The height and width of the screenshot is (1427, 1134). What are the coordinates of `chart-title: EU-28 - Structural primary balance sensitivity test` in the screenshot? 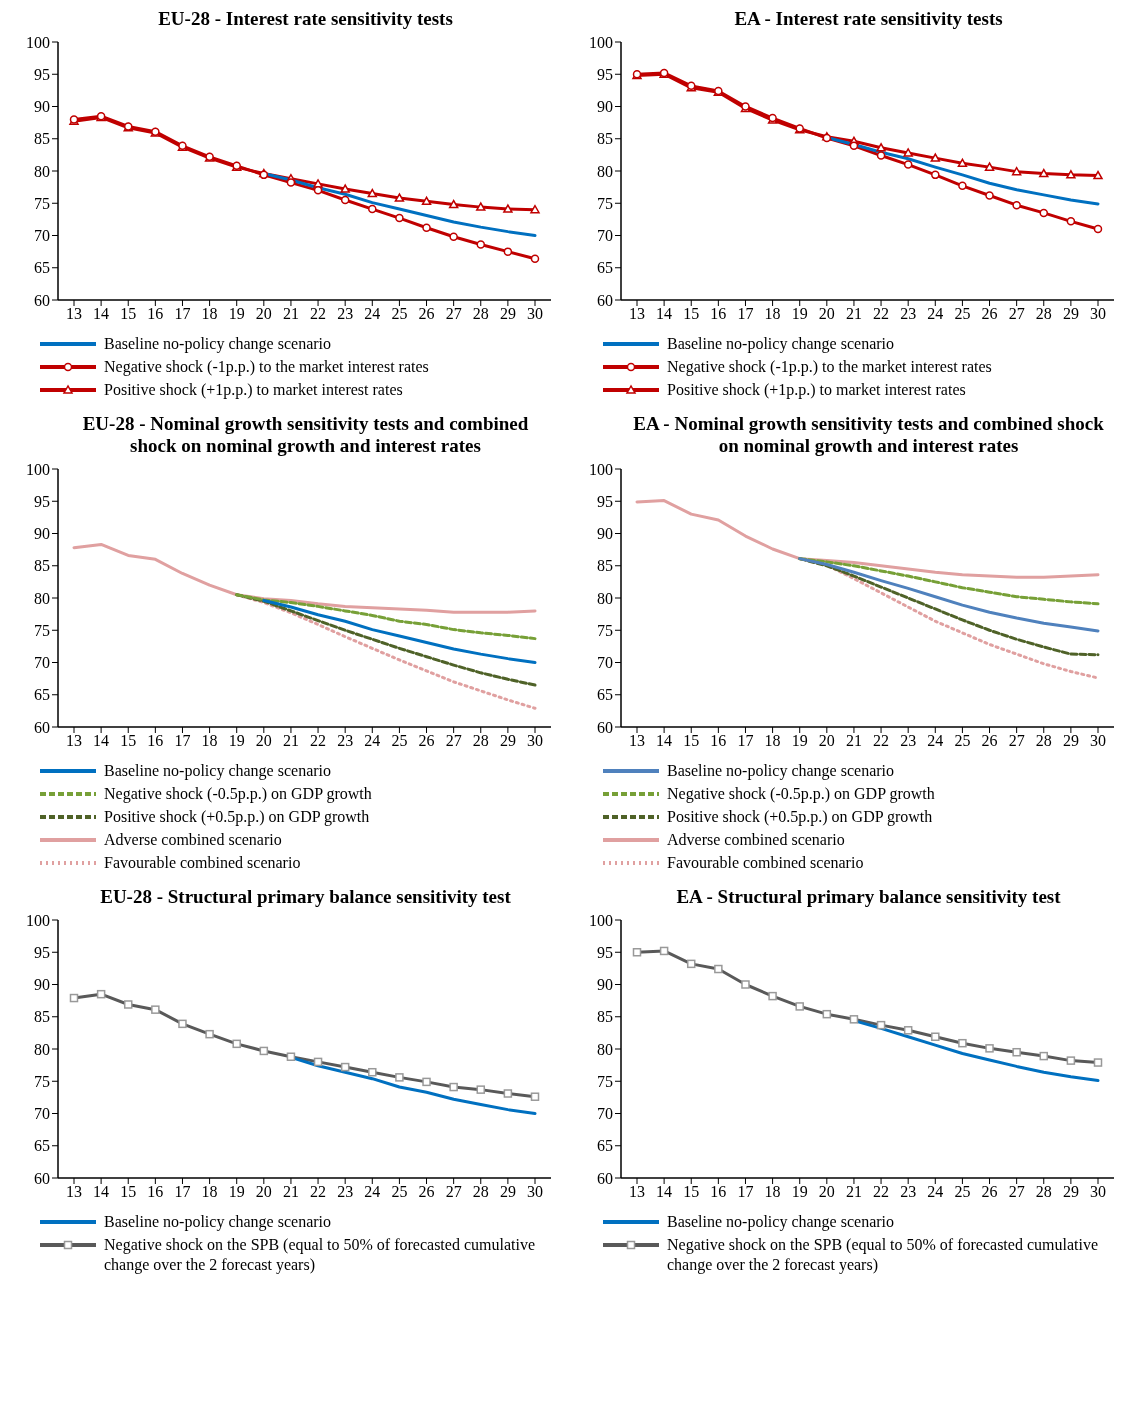 It's located at (305, 897).